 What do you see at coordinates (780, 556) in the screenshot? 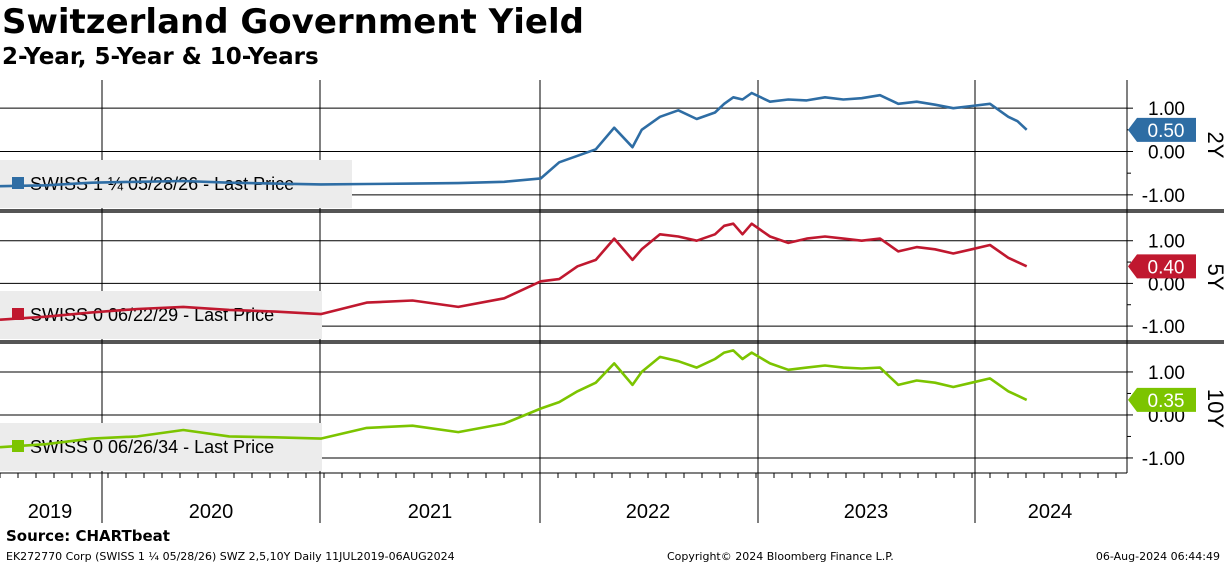
I see `footer-copyright: Copyright© 2024 Bloomberg Finance L.P.` at bounding box center [780, 556].